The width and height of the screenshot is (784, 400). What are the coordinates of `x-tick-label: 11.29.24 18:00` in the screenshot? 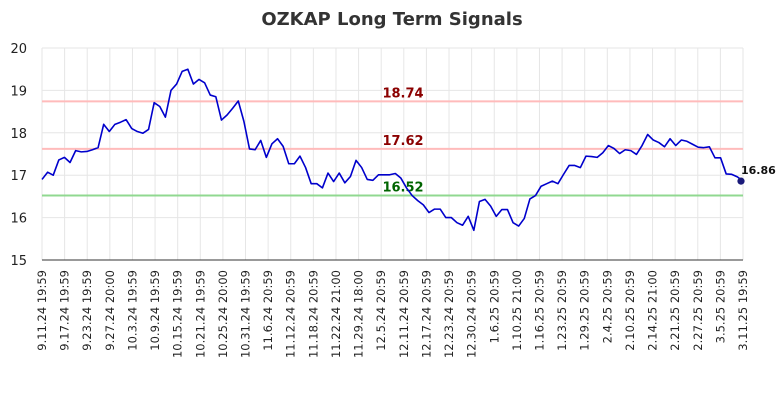 It's located at (359, 314).